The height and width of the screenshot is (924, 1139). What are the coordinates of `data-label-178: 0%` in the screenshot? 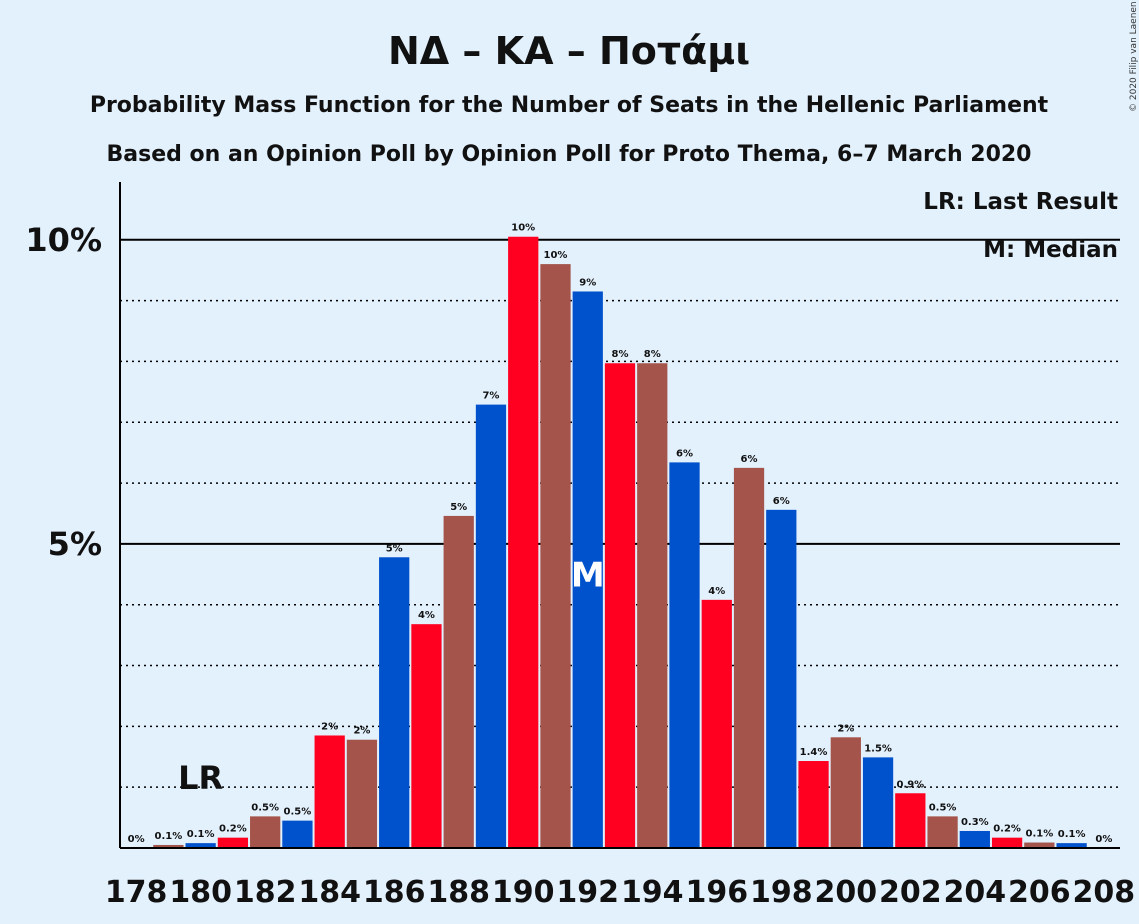 It's located at (136, 839).